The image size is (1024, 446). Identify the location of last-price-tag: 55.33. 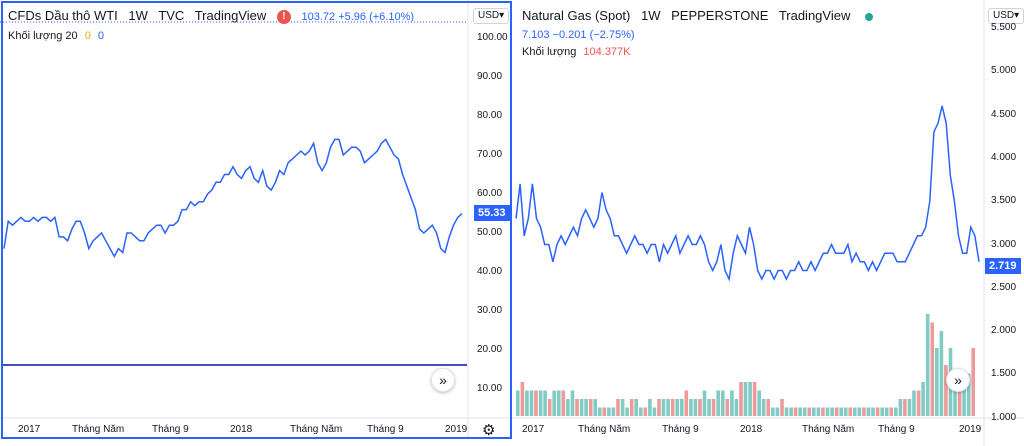
(492, 213).